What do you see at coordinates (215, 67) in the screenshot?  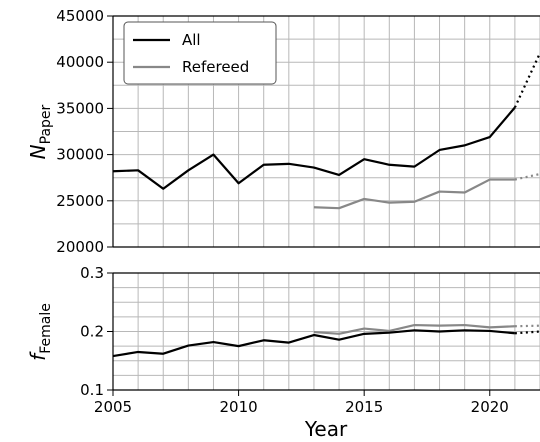 I see `legend-label-refereed: Refereed` at bounding box center [215, 67].